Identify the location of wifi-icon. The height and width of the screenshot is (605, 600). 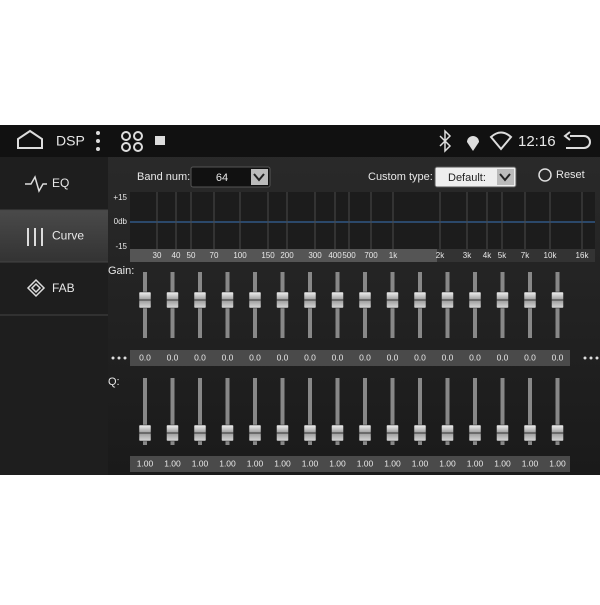
(501, 141).